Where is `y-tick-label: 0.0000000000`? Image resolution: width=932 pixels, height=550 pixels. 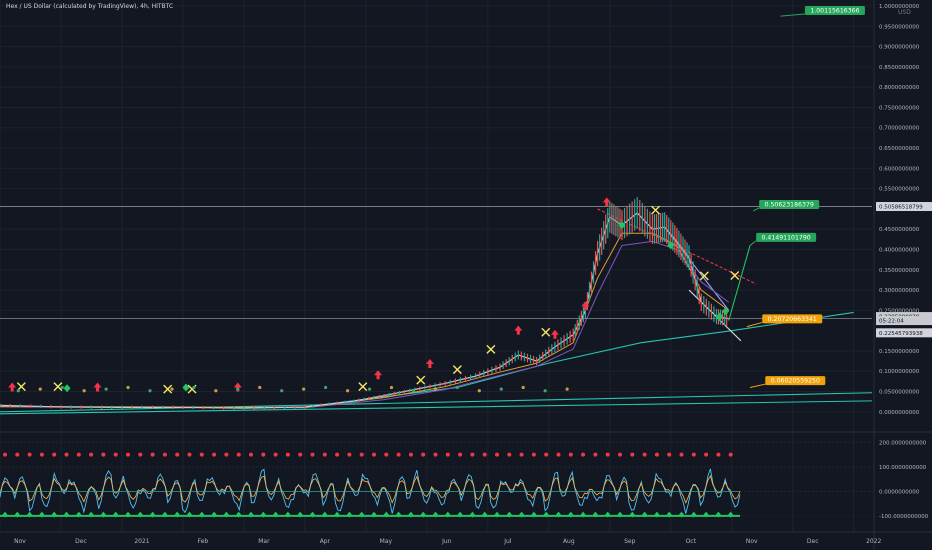 y-tick-label: 0.0000000000 is located at coordinates (899, 413).